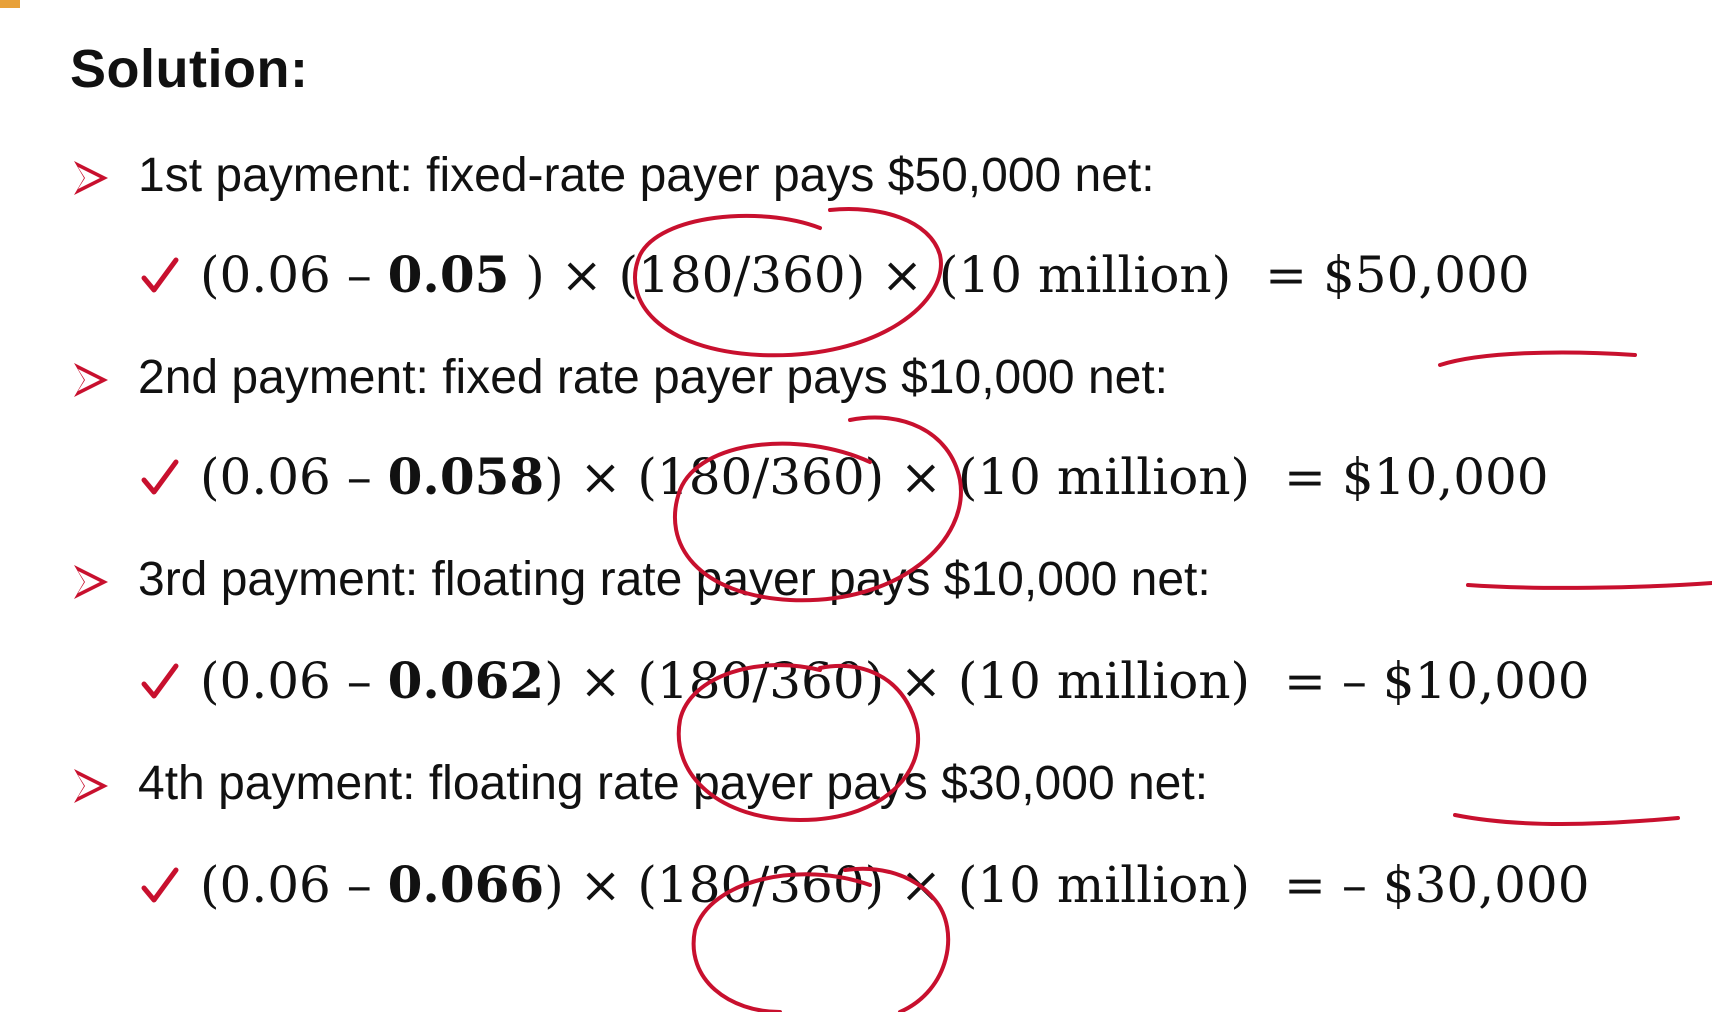 This screenshot has height=1012, width=1712. Describe the element at coordinates (466, 884) in the screenshot. I see `formula-rate: 0.066` at that location.